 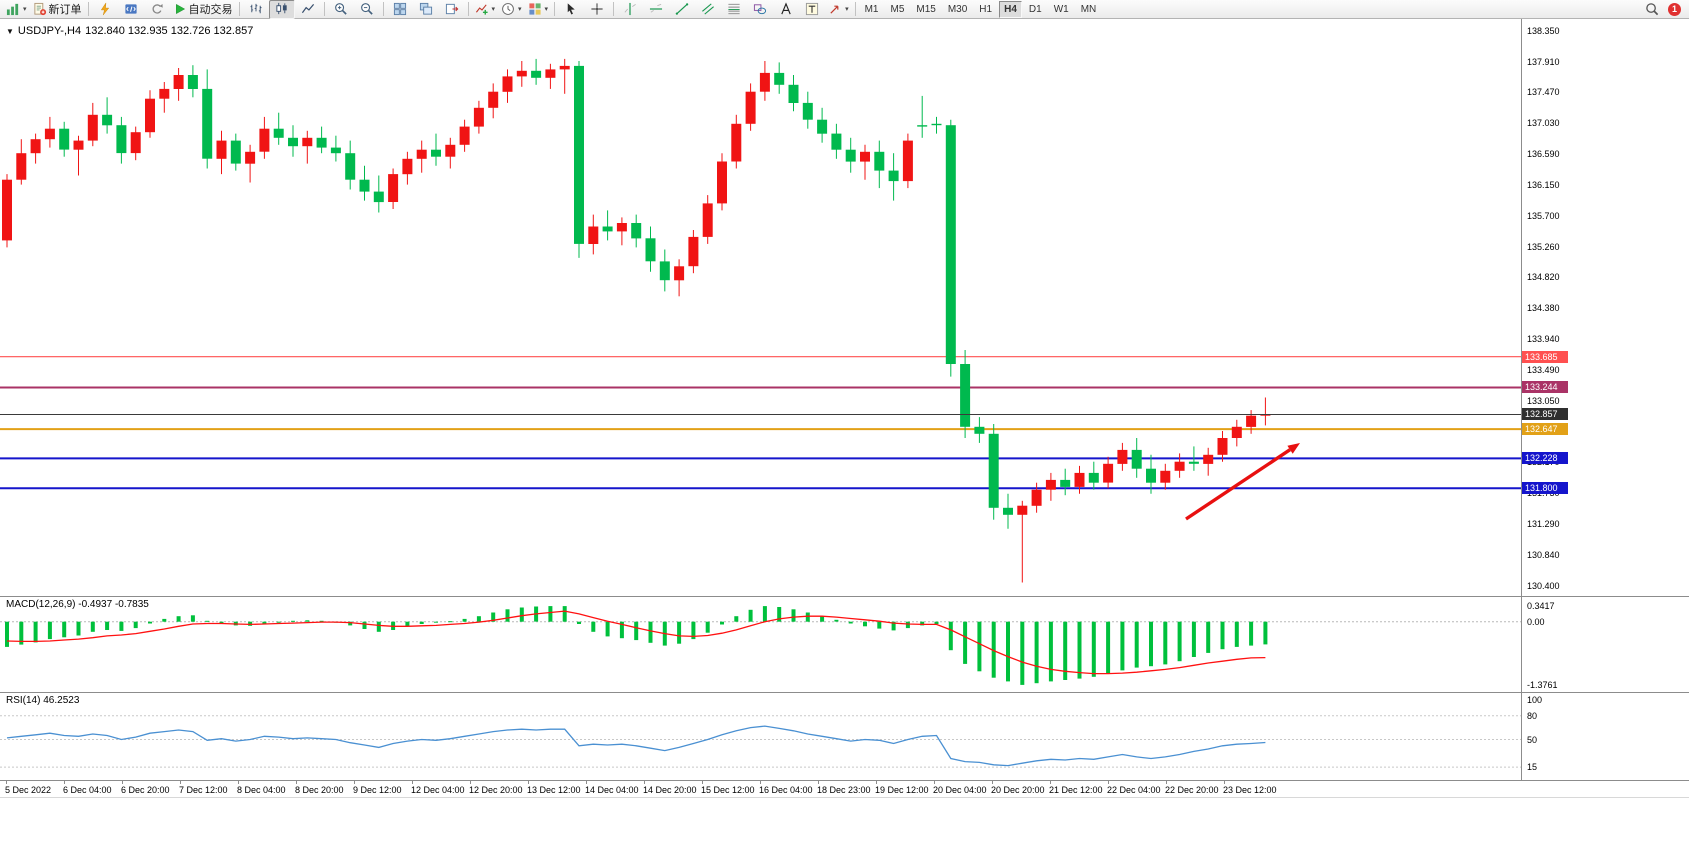 I want to click on cursor-icon, so click(x=571, y=9).